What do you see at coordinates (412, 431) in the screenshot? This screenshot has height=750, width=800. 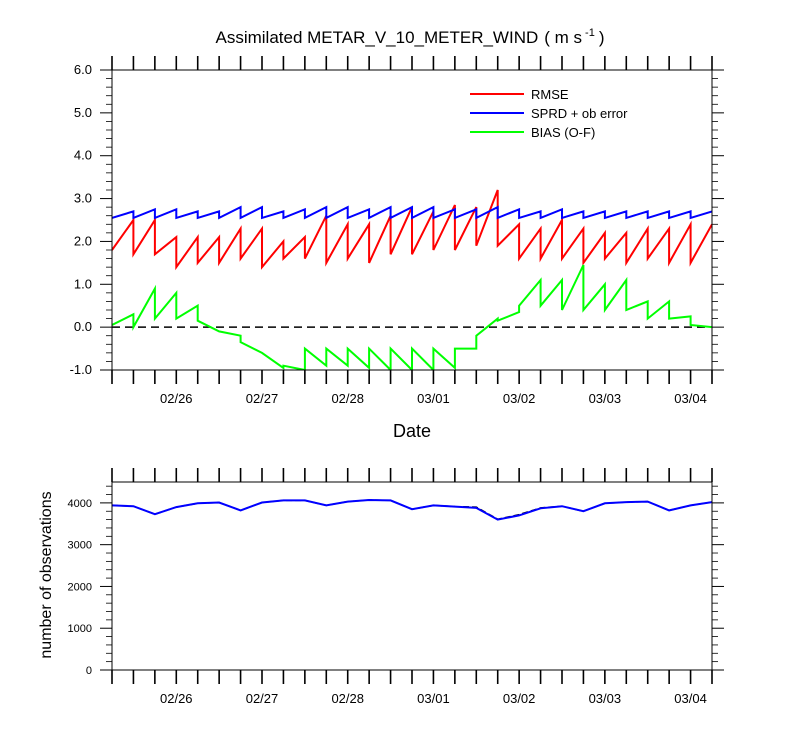 I see `x-axis-label: Date` at bounding box center [412, 431].